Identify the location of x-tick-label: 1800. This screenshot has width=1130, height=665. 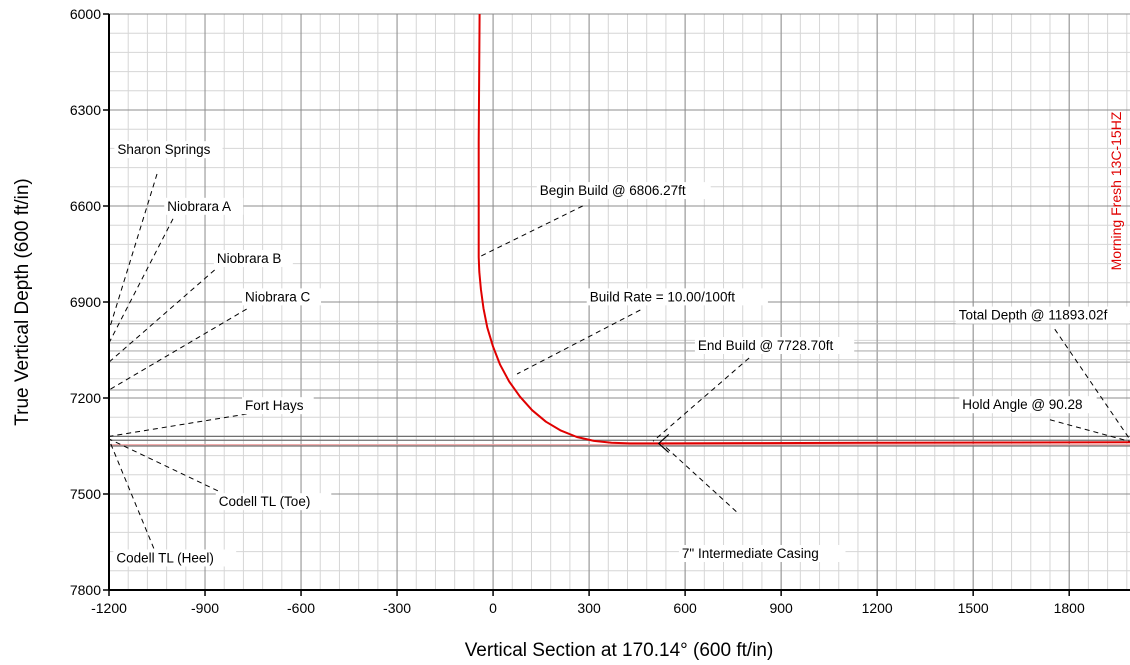
(1069, 608).